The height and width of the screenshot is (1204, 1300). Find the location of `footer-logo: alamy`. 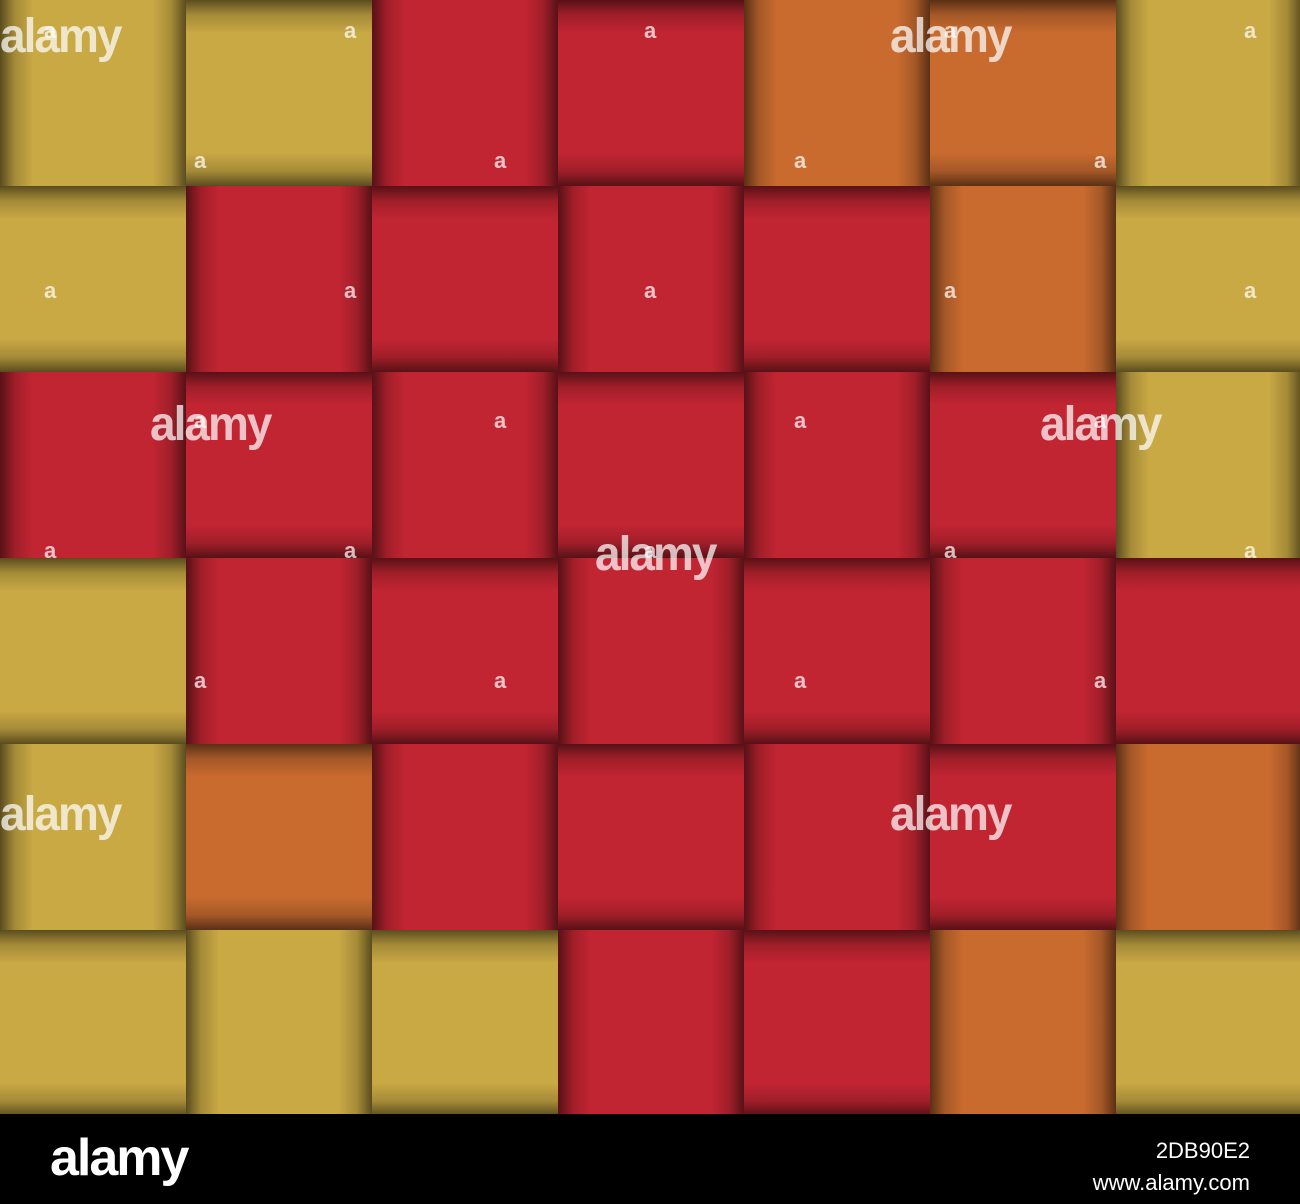

footer-logo: alamy is located at coordinates (119, 1158).